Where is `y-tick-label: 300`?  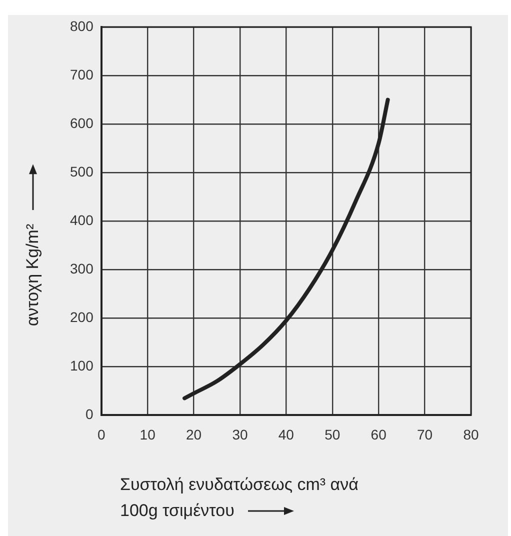 y-tick-label: 300 is located at coordinates (82, 268).